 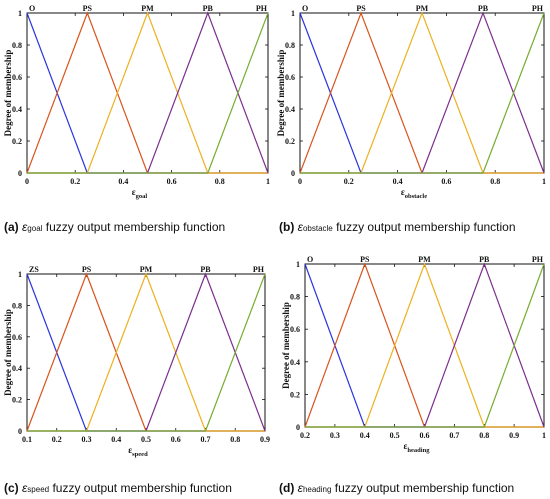 What do you see at coordinates (25, 227) in the screenshot?
I see `caption-a-symbol: ε` at bounding box center [25, 227].